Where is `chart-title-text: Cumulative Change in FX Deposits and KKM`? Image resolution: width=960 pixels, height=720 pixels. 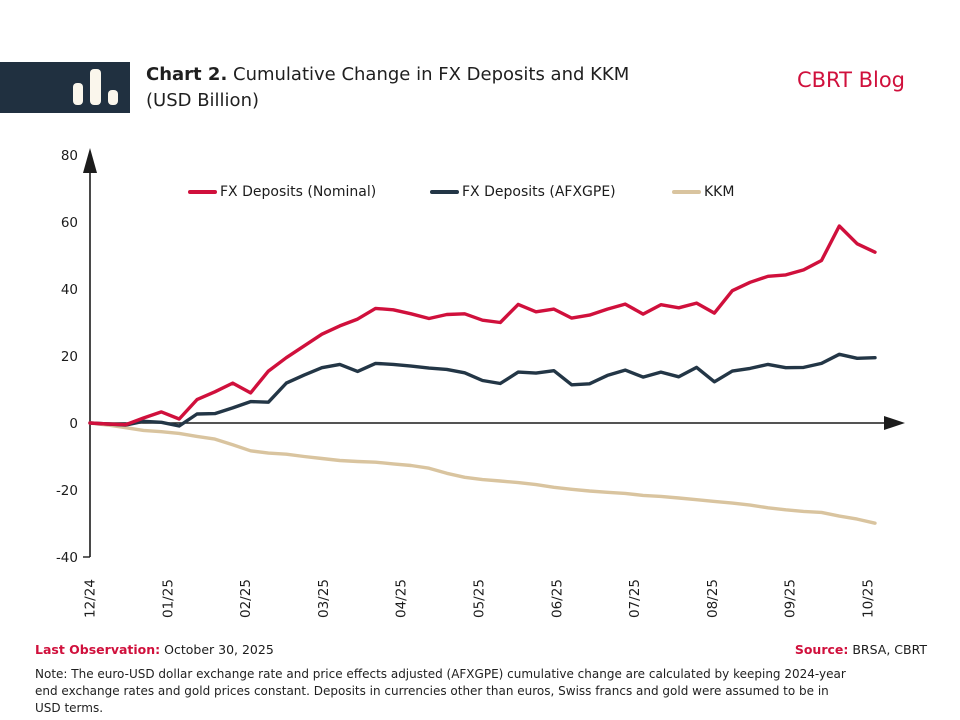 chart-title-text: Cumulative Change in FX Deposits and KKM is located at coordinates (428, 74).